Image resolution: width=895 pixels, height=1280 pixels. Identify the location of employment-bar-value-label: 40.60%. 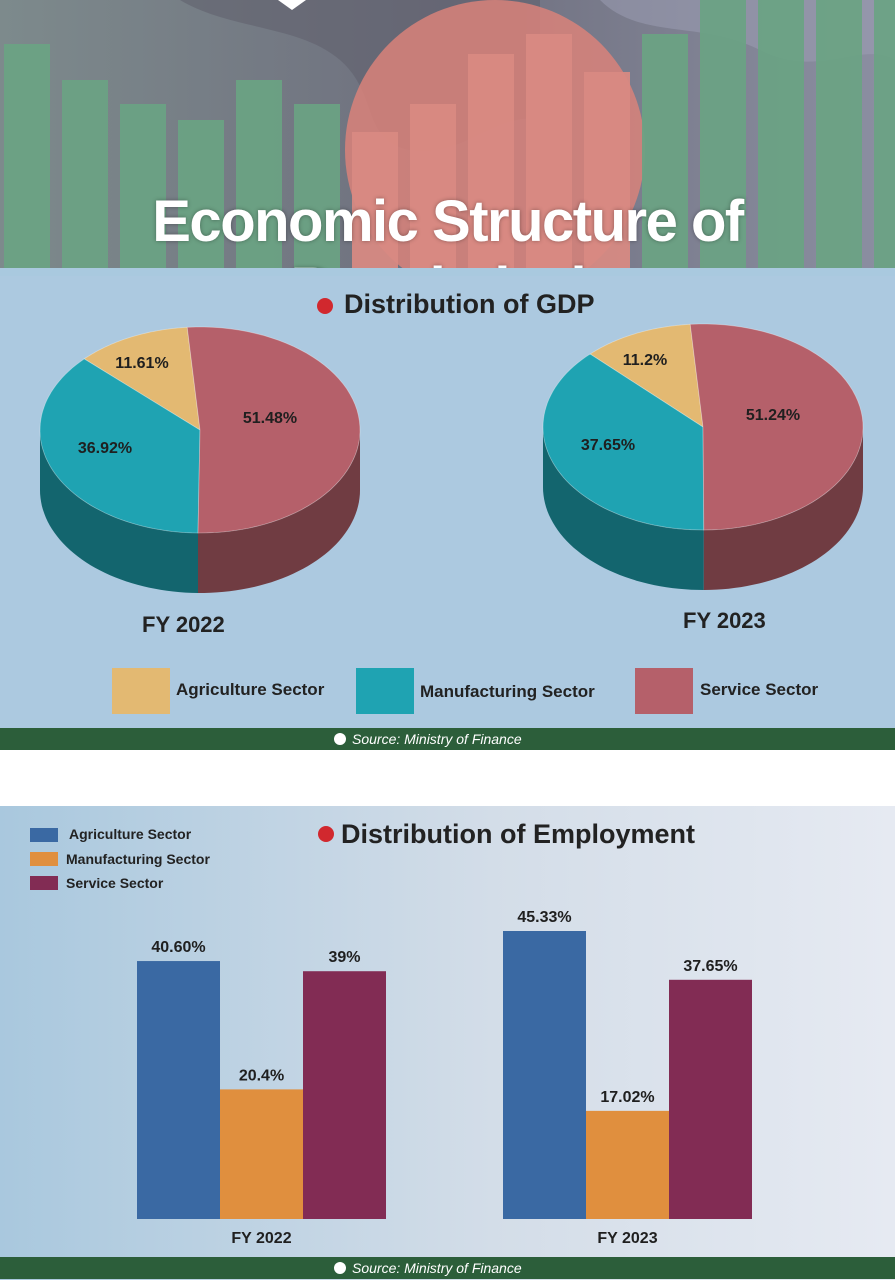
(178, 947).